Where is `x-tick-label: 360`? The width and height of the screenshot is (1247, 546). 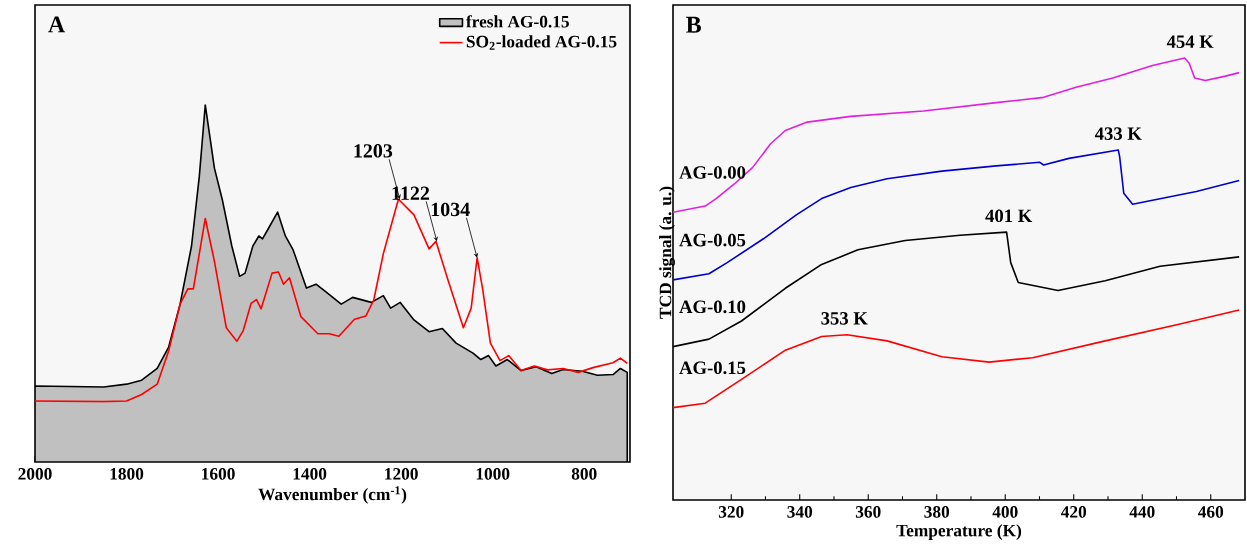 x-tick-label: 360 is located at coordinates (868, 512).